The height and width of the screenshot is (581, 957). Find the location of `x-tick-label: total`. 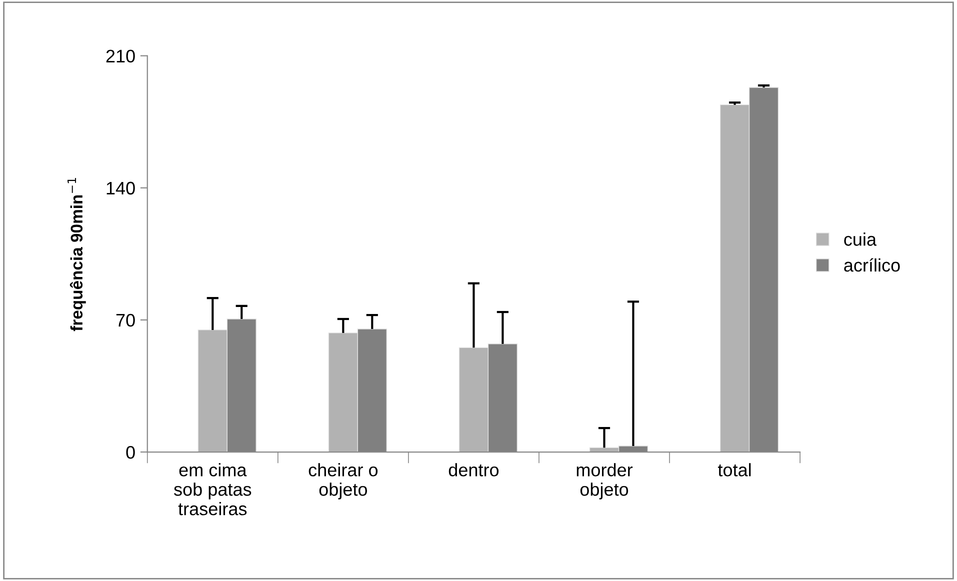

x-tick-label: total is located at coordinates (734, 469).